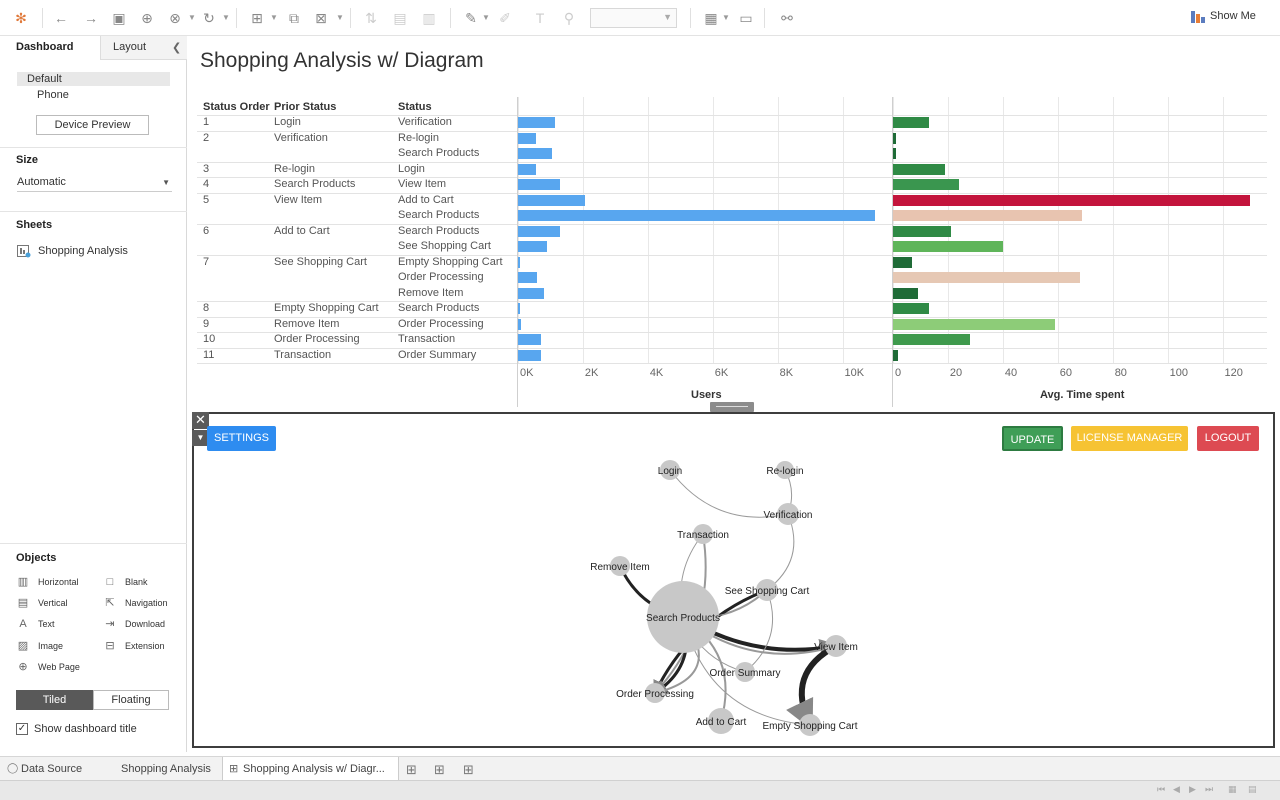  Describe the element at coordinates (1176, 789) in the screenshot. I see `previous-tab-icon: ◀` at that location.